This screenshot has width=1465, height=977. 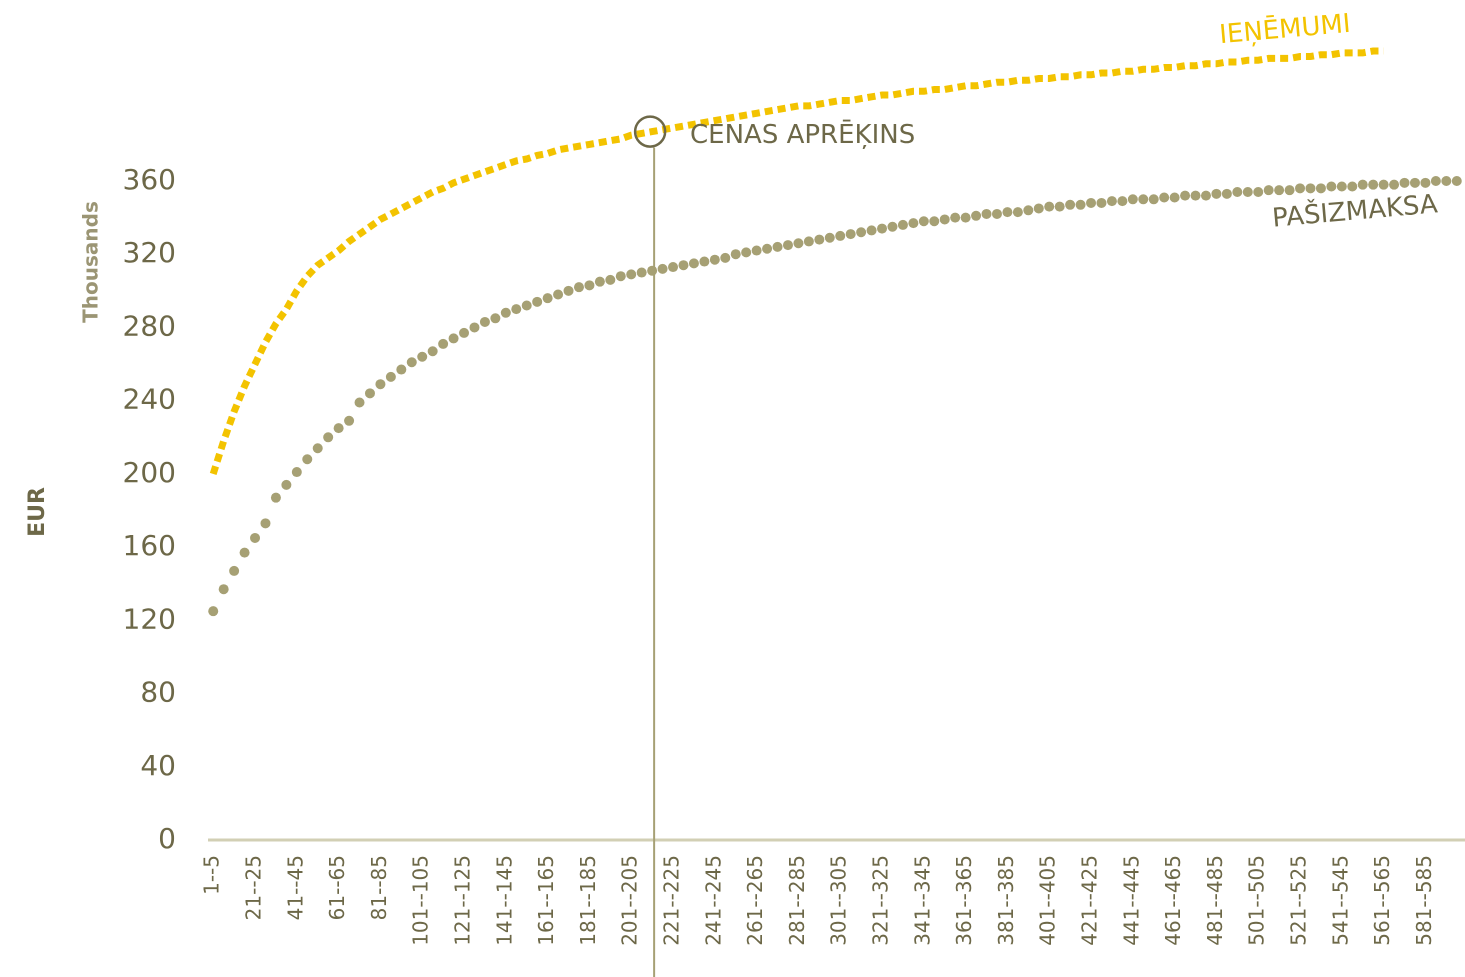 What do you see at coordinates (755, 900) in the screenshot?
I see `x-tick-label: 261--265` at bounding box center [755, 900].